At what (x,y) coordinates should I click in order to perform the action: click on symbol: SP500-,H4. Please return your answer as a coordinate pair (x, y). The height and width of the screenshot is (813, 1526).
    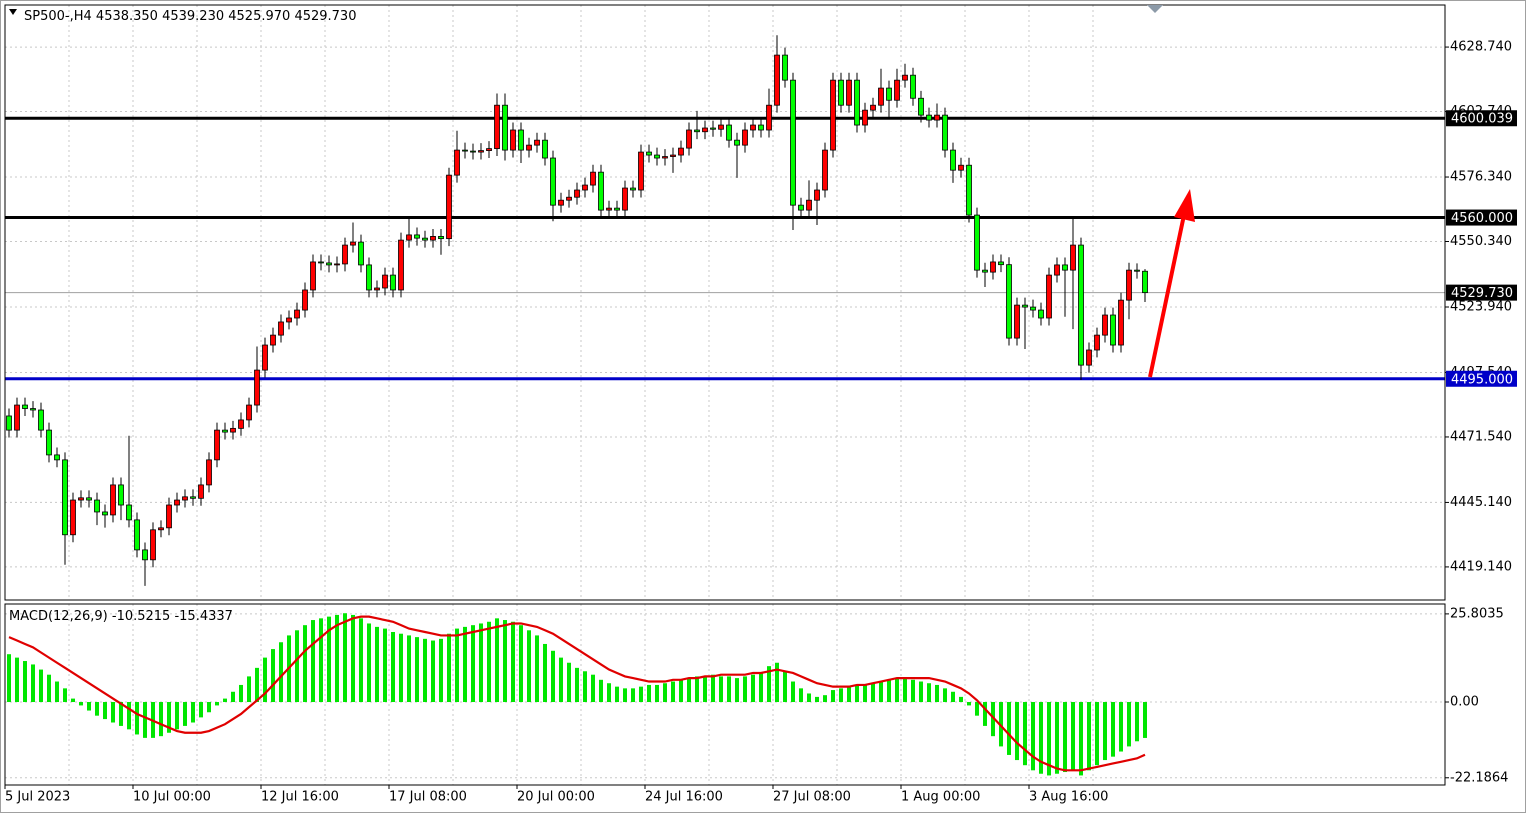
    Looking at the image, I should click on (58, 16).